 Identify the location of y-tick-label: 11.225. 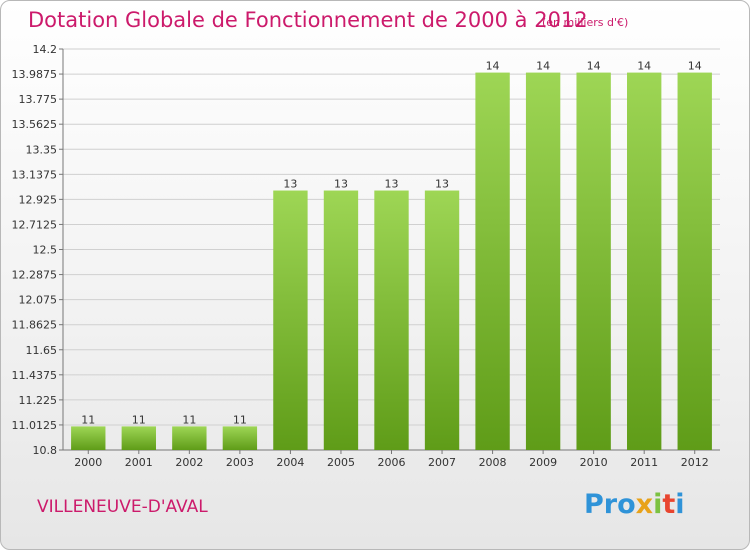
(38, 400).